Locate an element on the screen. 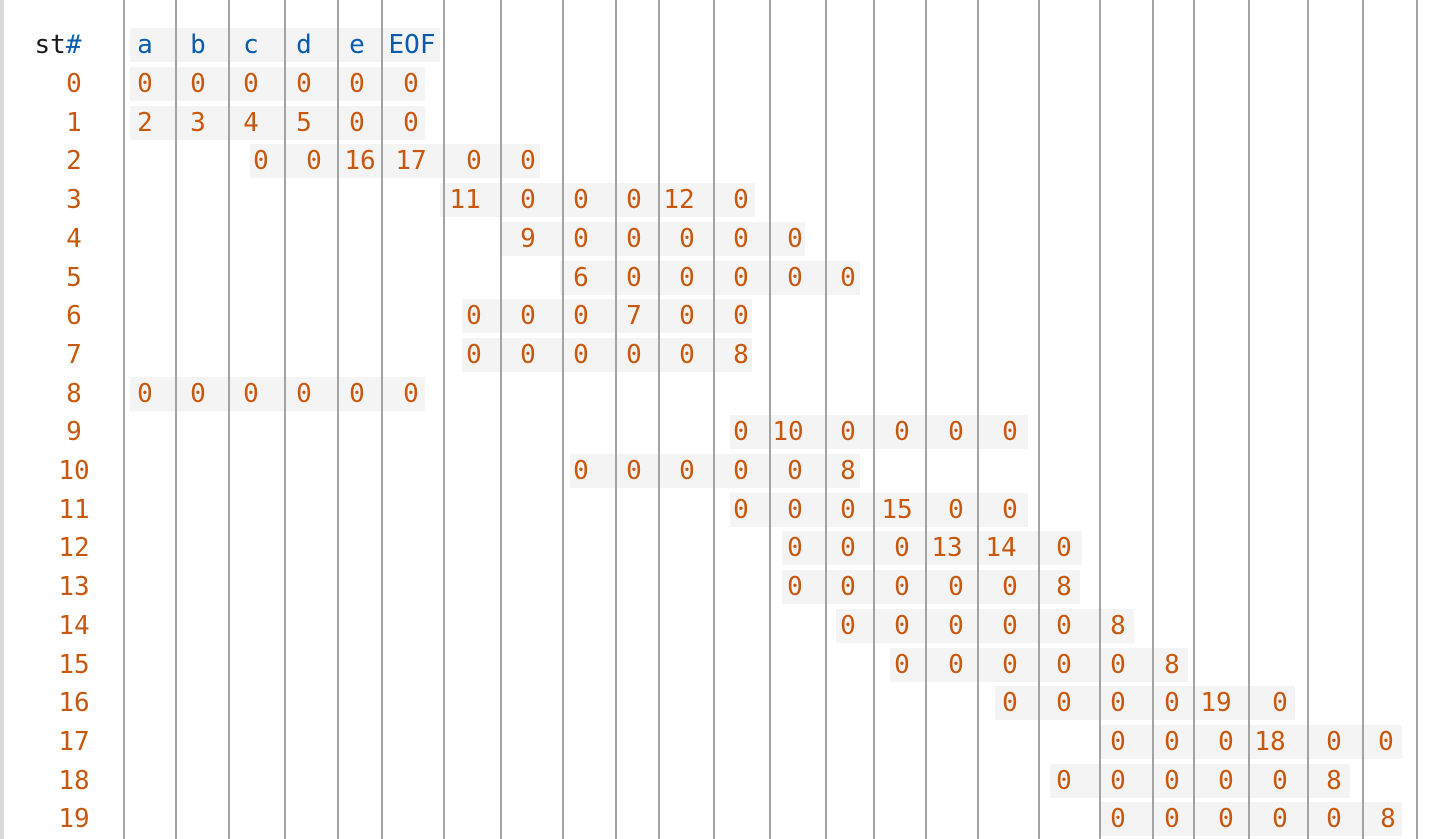  transition-cell: 9 is located at coordinates (528, 238).